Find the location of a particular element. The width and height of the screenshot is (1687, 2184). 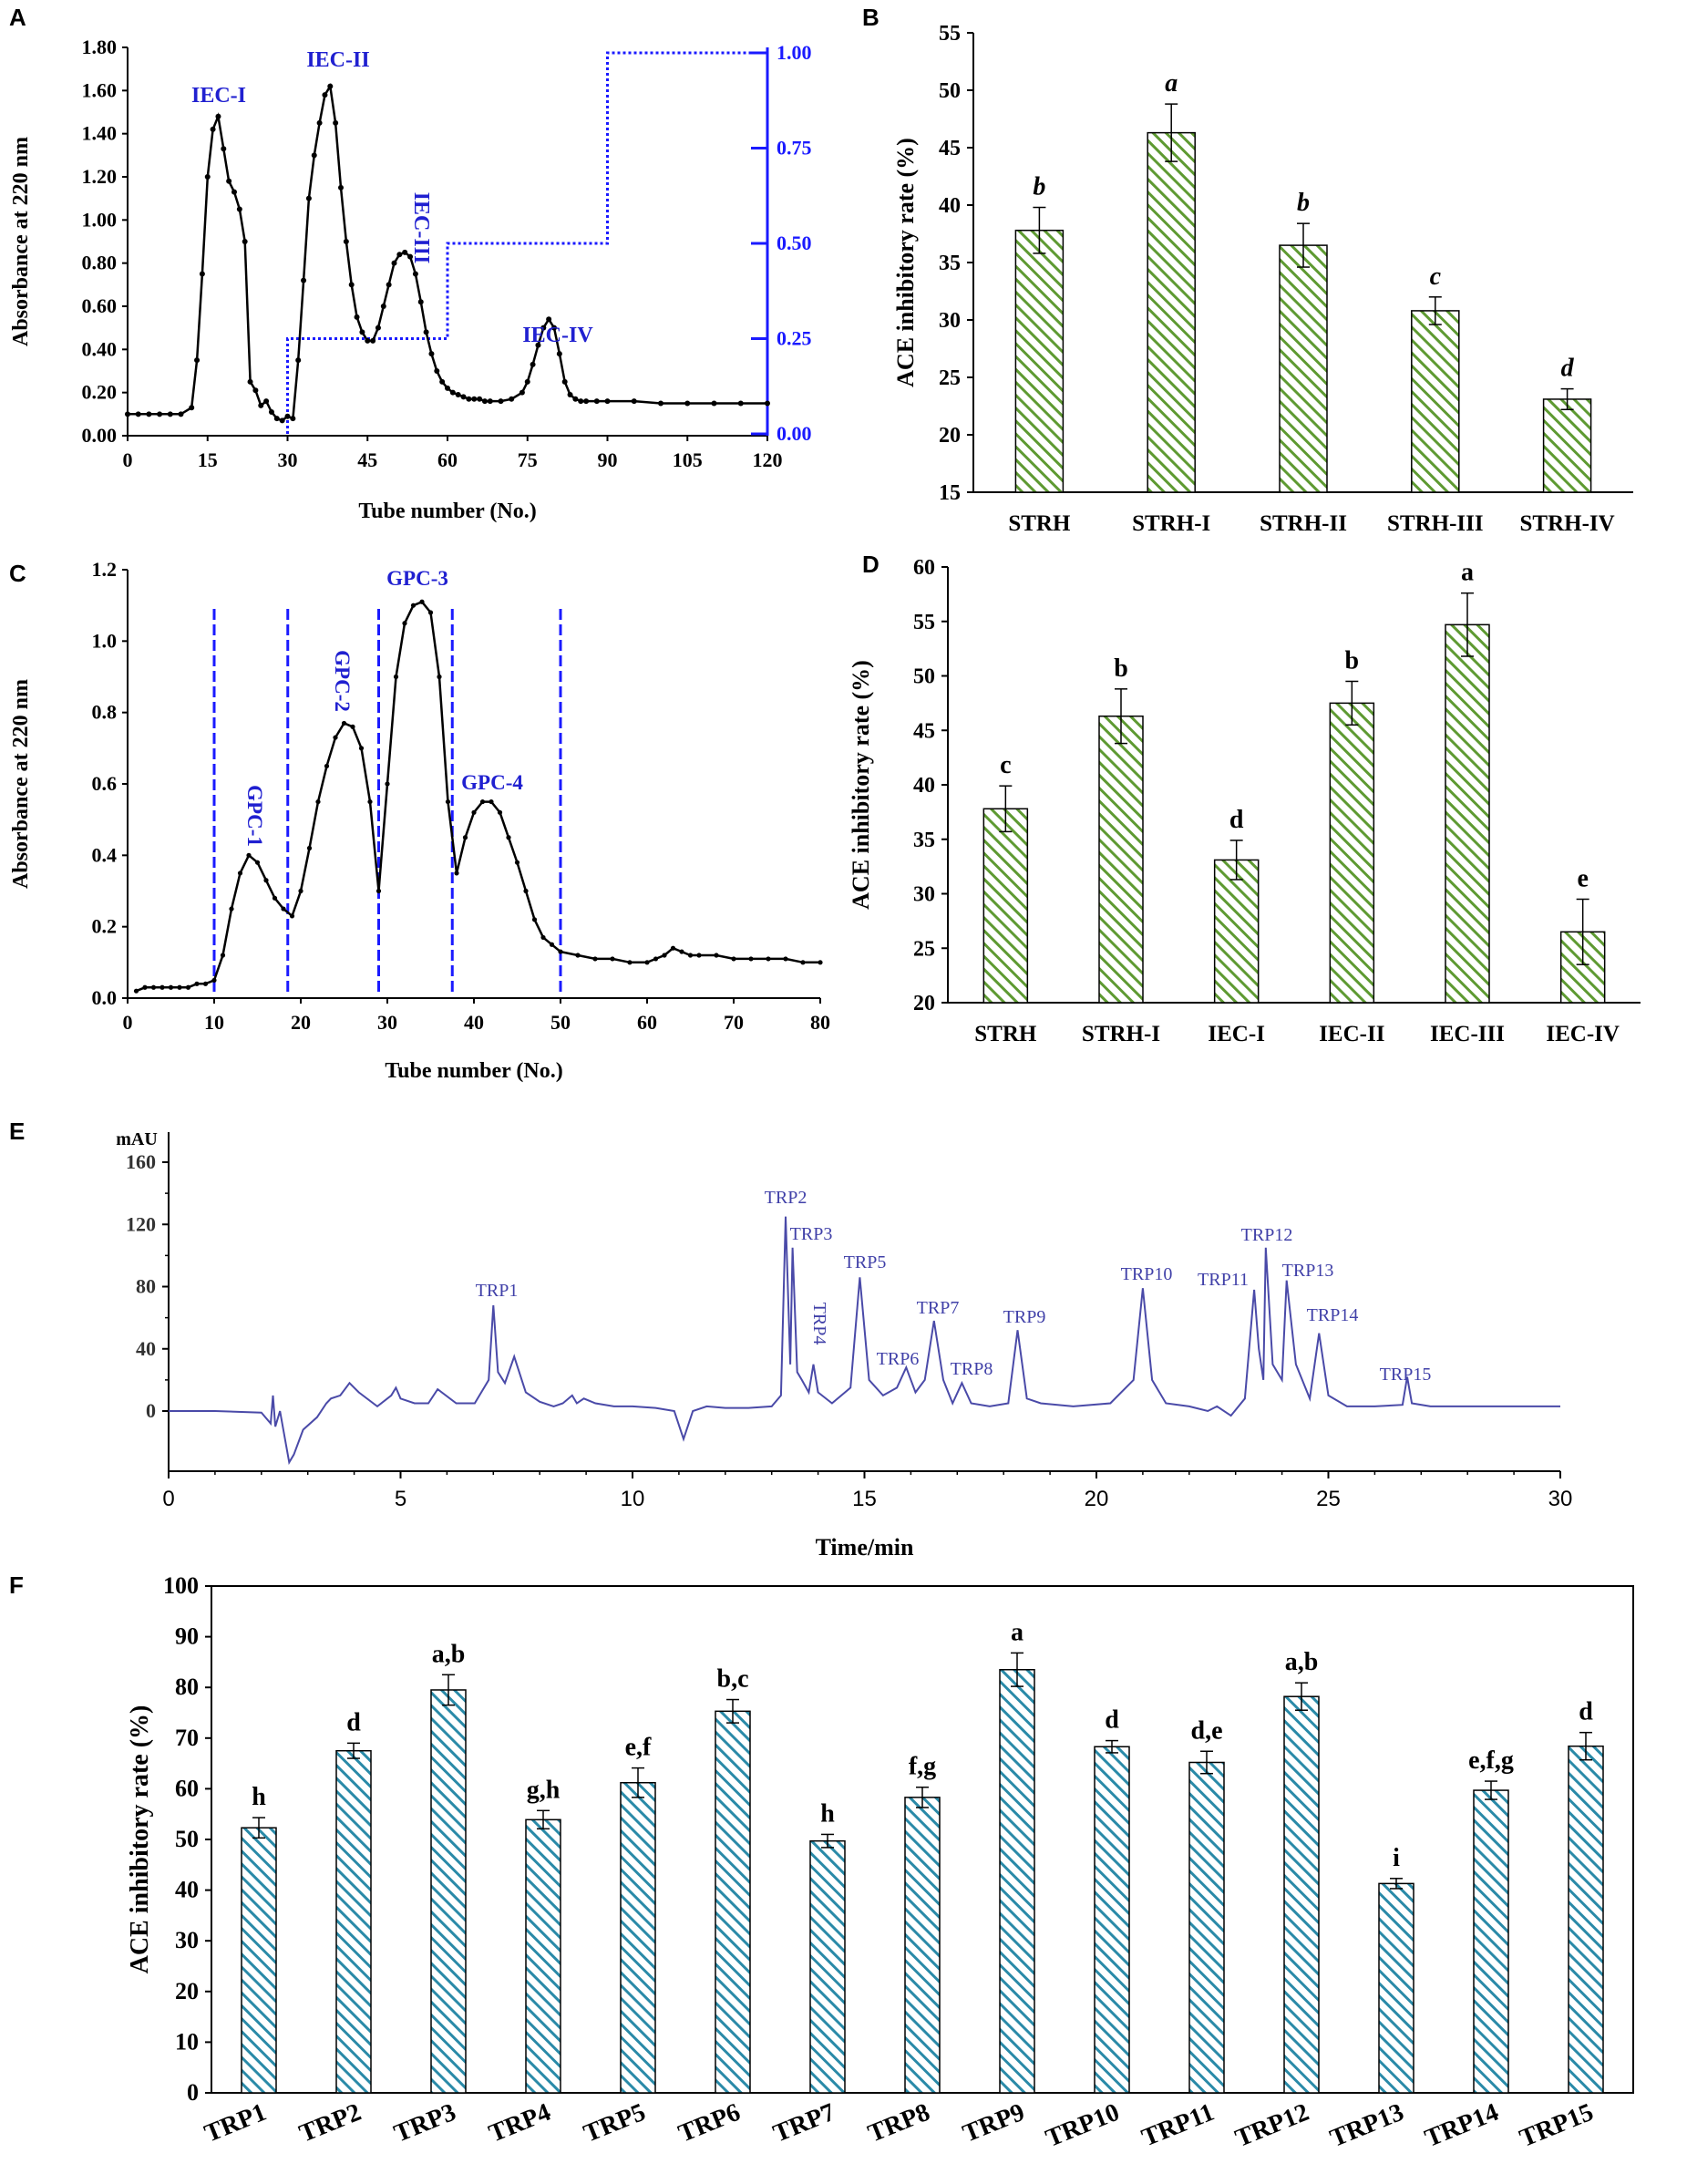

y-tick-label: 40 is located at coordinates (146, 1349).